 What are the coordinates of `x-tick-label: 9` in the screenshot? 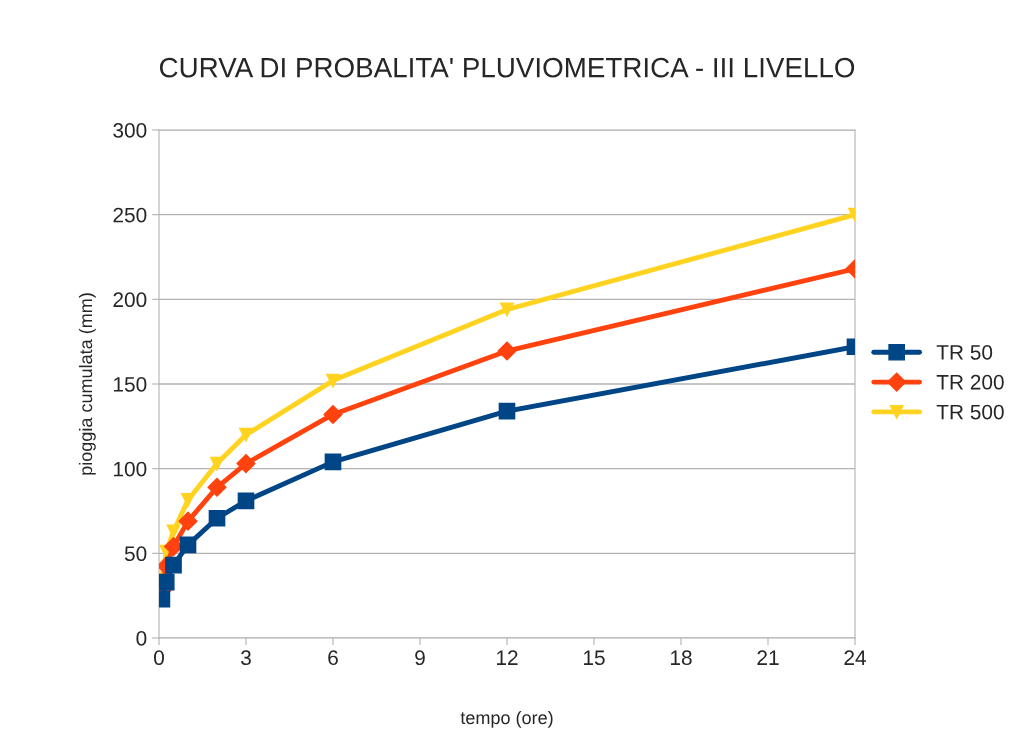 It's located at (420, 658).